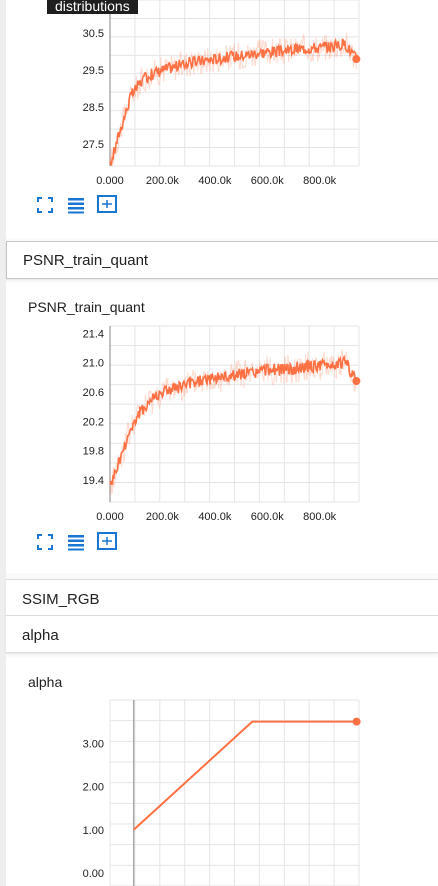 This screenshot has height=886, width=438. Describe the element at coordinates (222, 260) in the screenshot. I see `section-psnr-train-quant: PSNR_train_quant` at that location.